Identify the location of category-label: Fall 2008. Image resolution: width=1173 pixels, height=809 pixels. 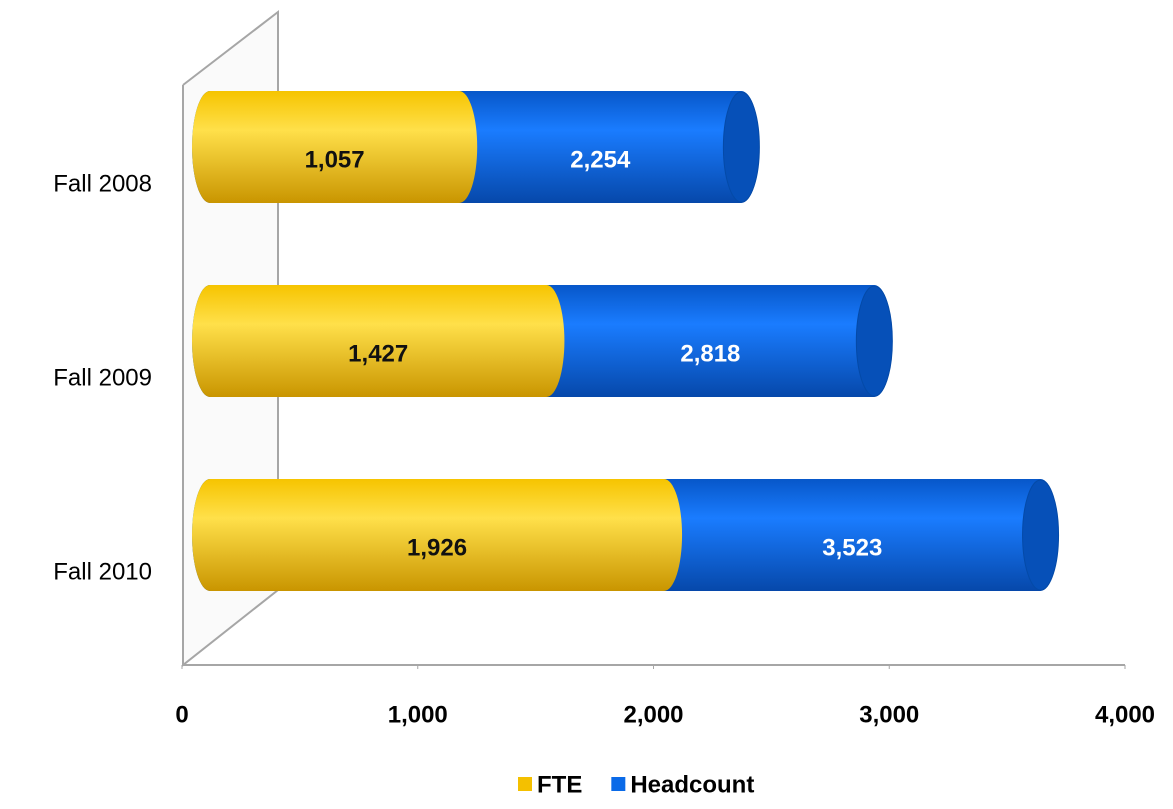
(102, 183).